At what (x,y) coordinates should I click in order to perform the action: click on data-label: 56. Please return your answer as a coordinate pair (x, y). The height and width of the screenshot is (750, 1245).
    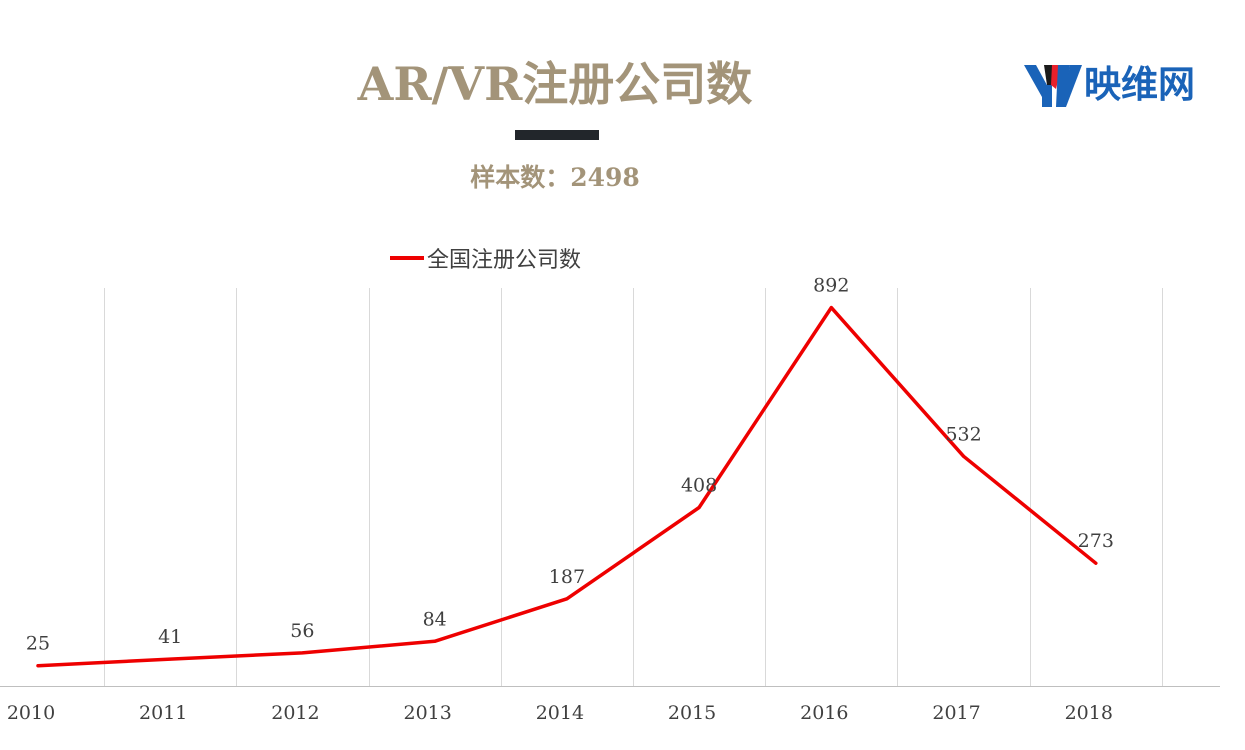
    Looking at the image, I should click on (302, 631).